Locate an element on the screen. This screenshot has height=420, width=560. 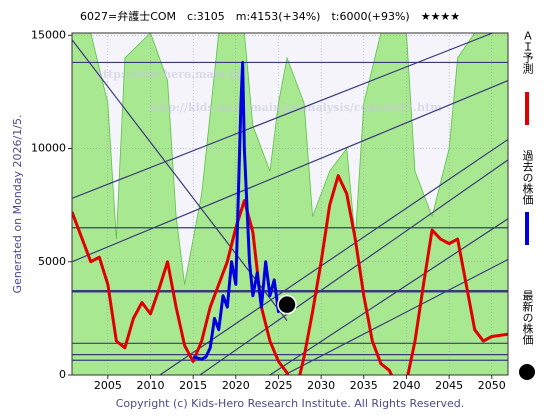
x-tick-label: 2010 is located at coordinates (150, 385).